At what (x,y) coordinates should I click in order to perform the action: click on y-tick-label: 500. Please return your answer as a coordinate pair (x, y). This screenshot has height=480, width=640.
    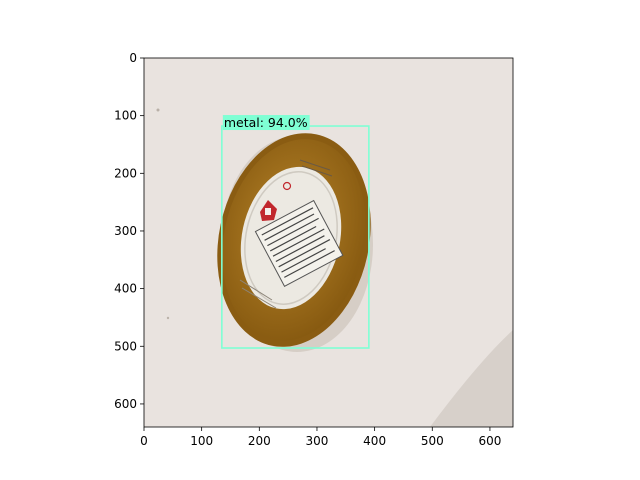
    Looking at the image, I should click on (125, 346).